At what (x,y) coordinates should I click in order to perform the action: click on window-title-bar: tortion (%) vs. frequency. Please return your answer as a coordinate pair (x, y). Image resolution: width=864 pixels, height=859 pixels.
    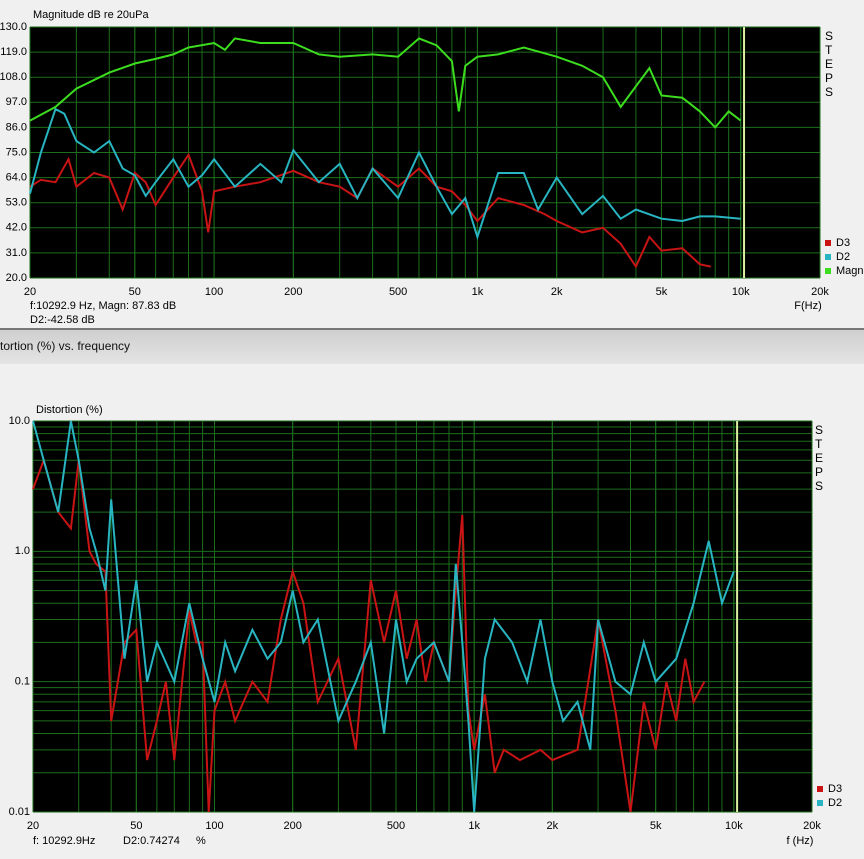
    Looking at the image, I should click on (432, 346).